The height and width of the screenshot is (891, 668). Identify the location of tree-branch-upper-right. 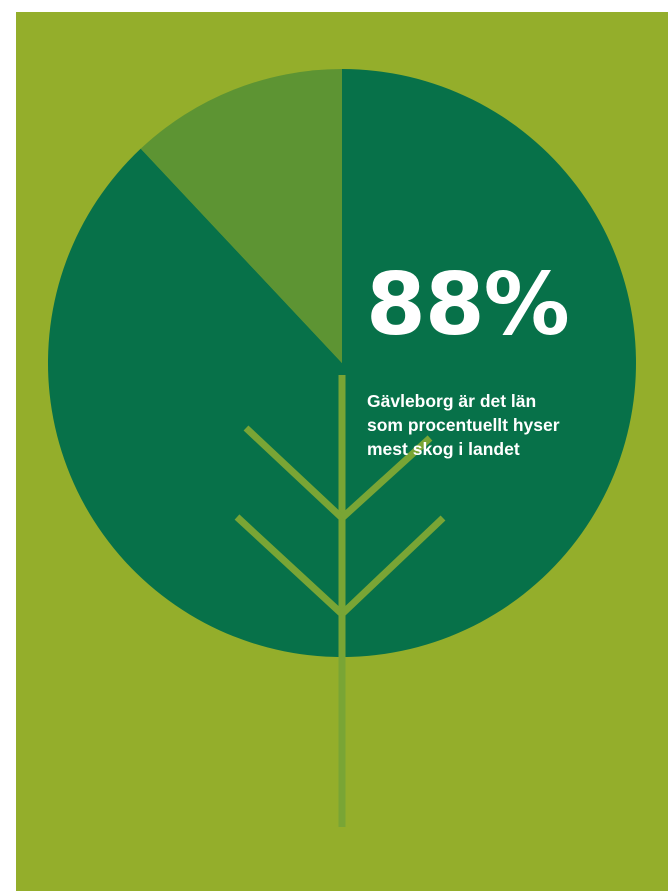
(386, 478).